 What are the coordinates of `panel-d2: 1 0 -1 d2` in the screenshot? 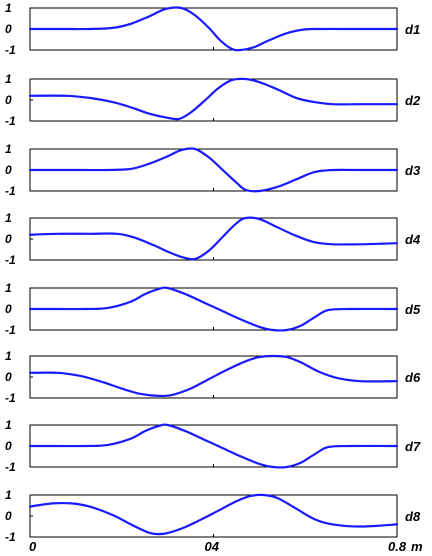 It's located at (213, 100).